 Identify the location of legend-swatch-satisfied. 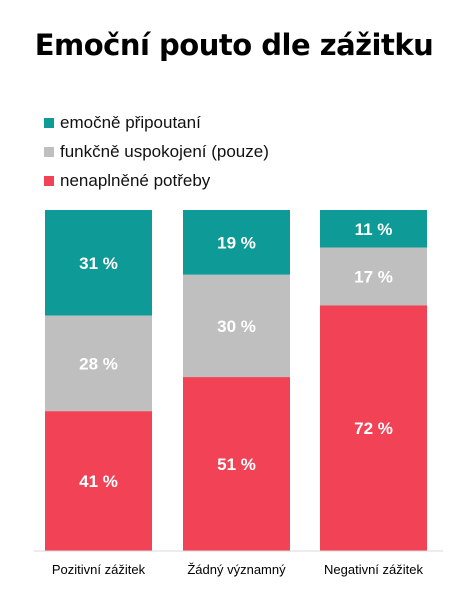
(49, 151).